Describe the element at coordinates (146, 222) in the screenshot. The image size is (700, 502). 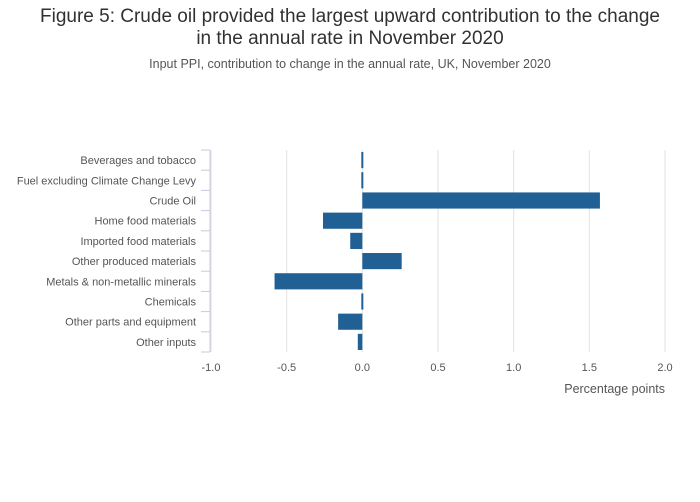
I see `y-category-label: Home food materials` at that location.